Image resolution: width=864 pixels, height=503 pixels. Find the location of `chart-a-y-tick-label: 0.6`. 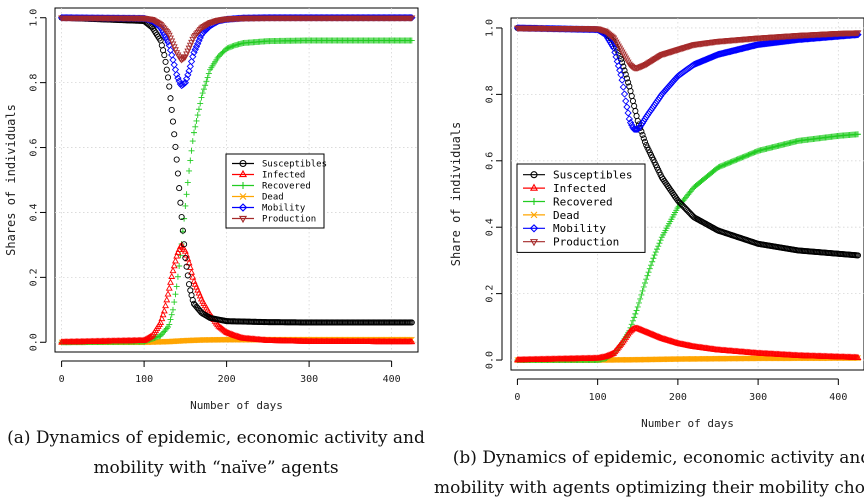

chart-a-y-tick-label: 0.6 is located at coordinates (34, 148).